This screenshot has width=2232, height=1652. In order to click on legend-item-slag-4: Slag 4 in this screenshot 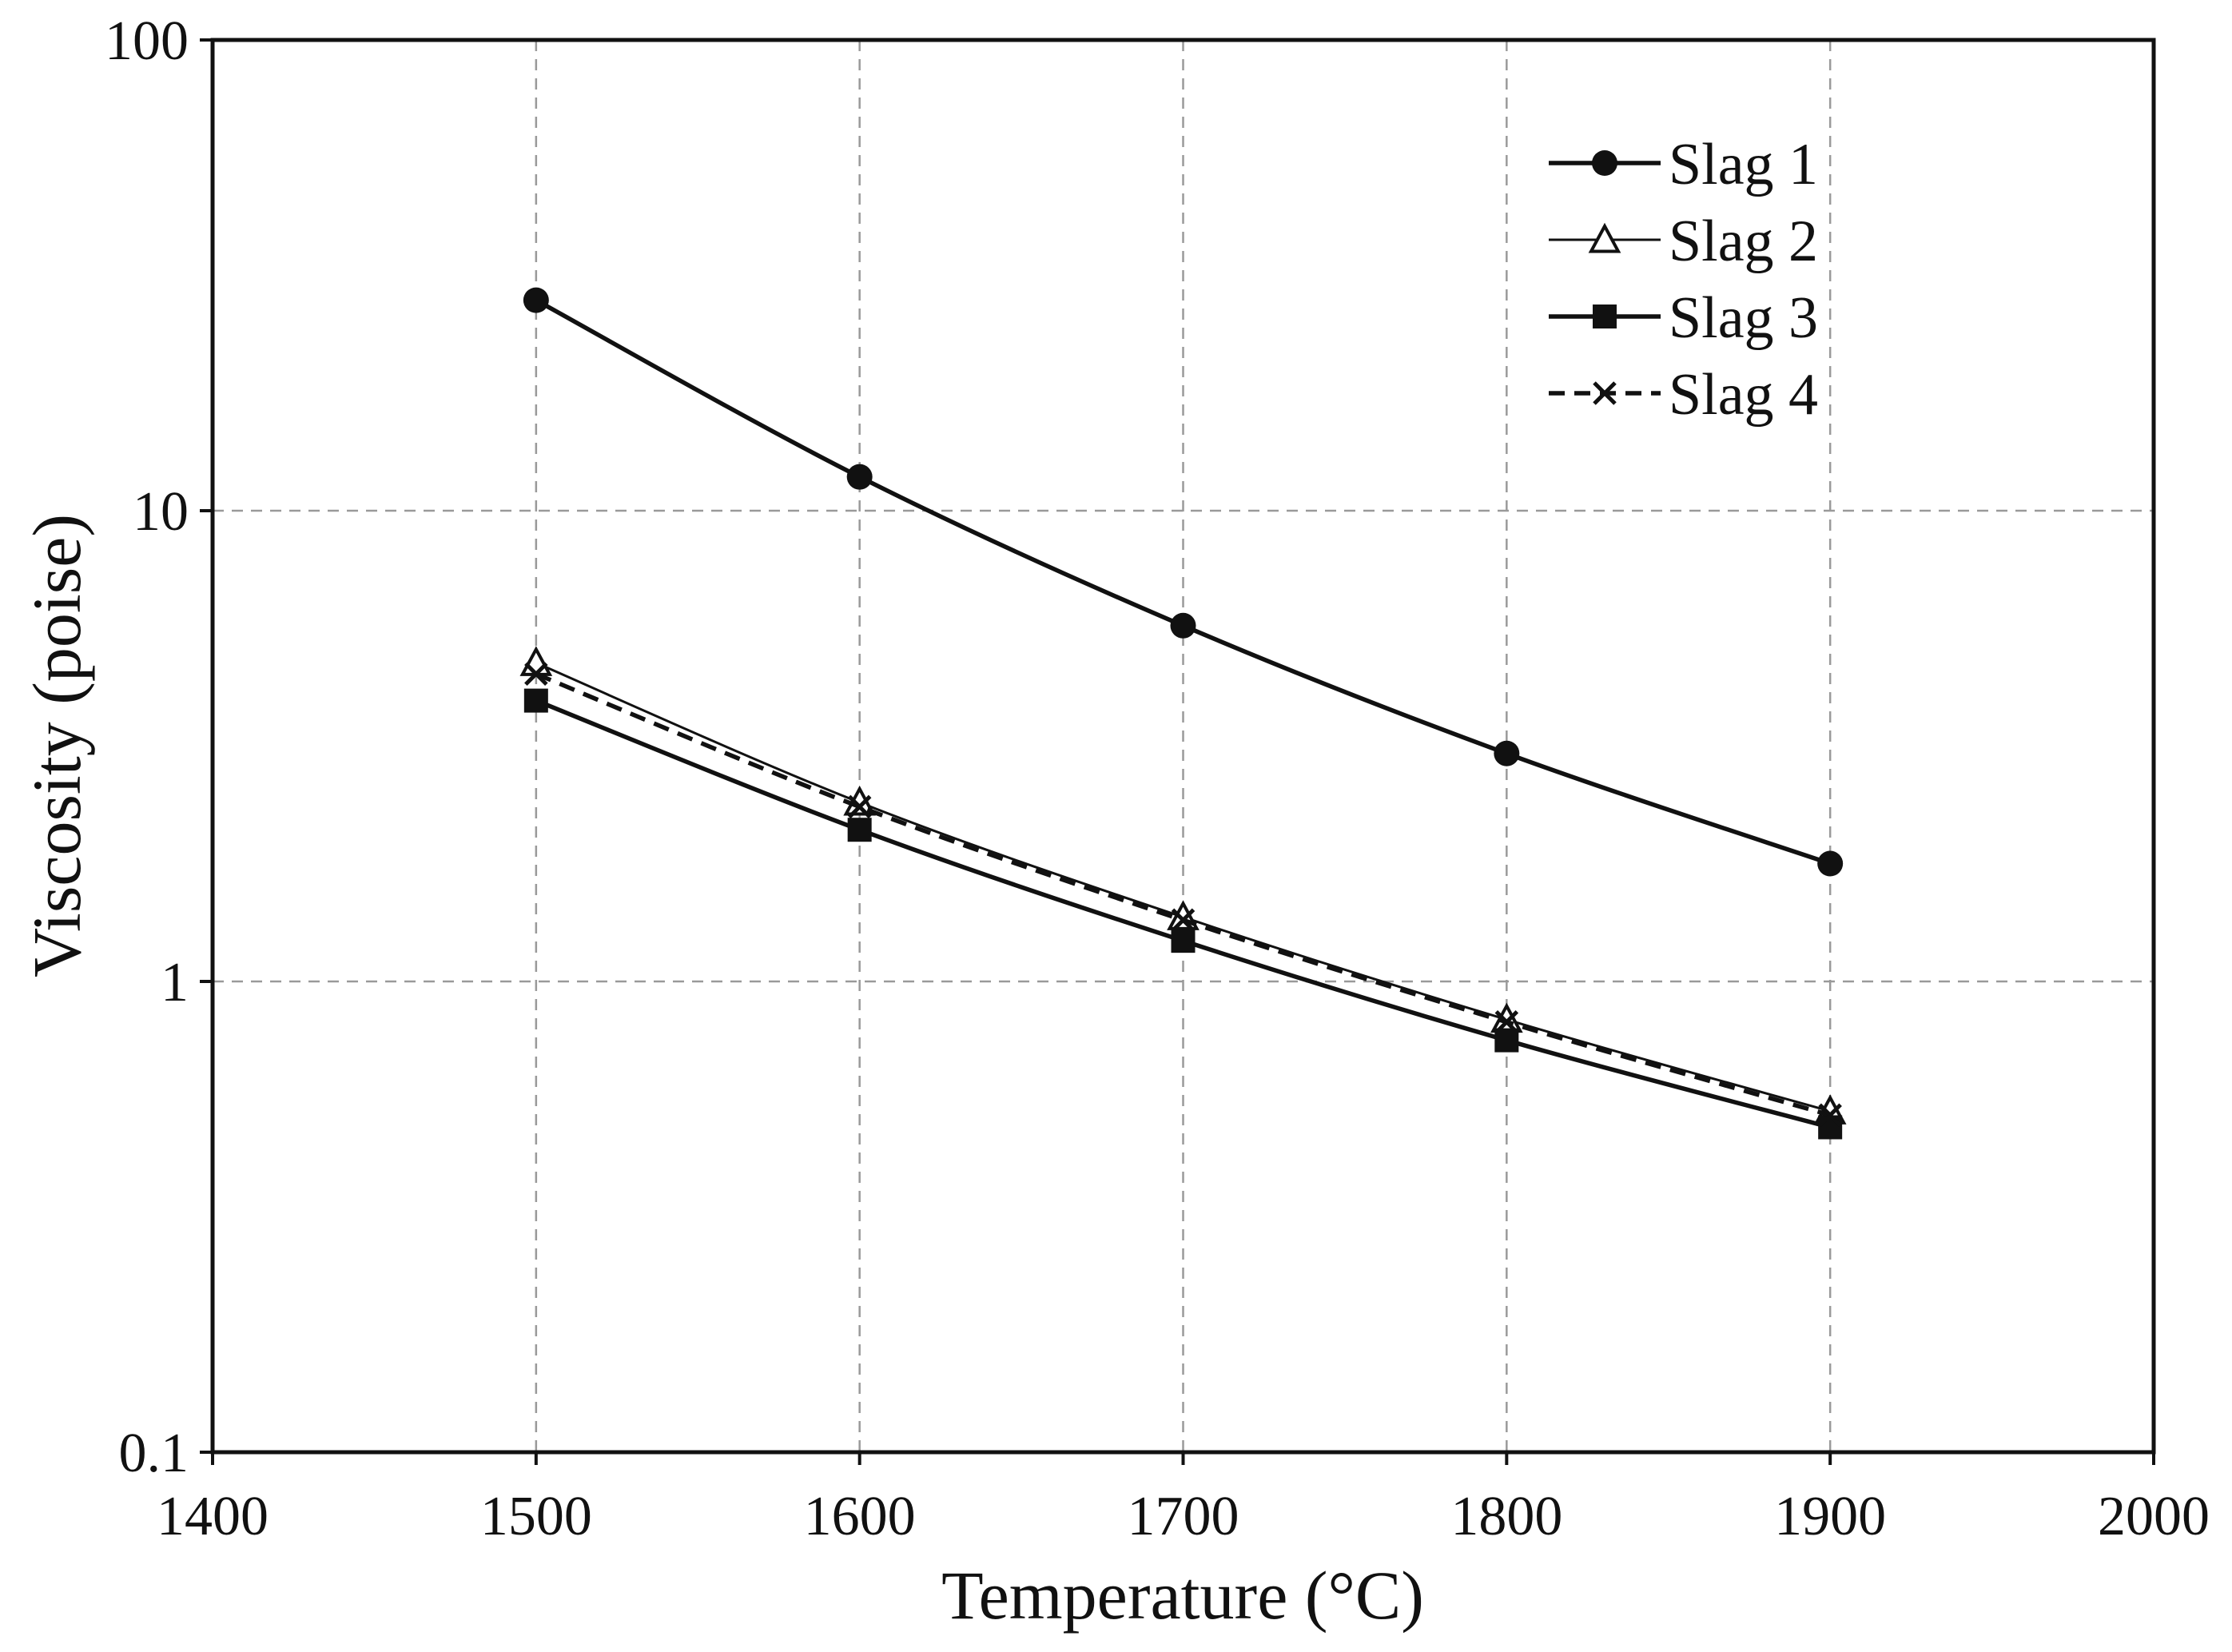, I will do `click(1684, 395)`.